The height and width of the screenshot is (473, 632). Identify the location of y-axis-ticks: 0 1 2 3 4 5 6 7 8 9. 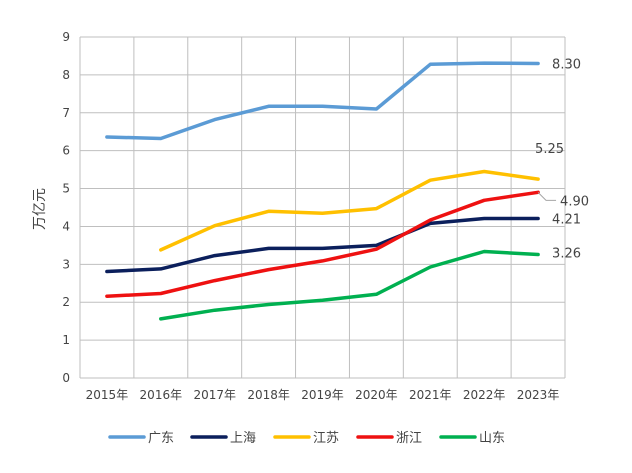
(66, 207).